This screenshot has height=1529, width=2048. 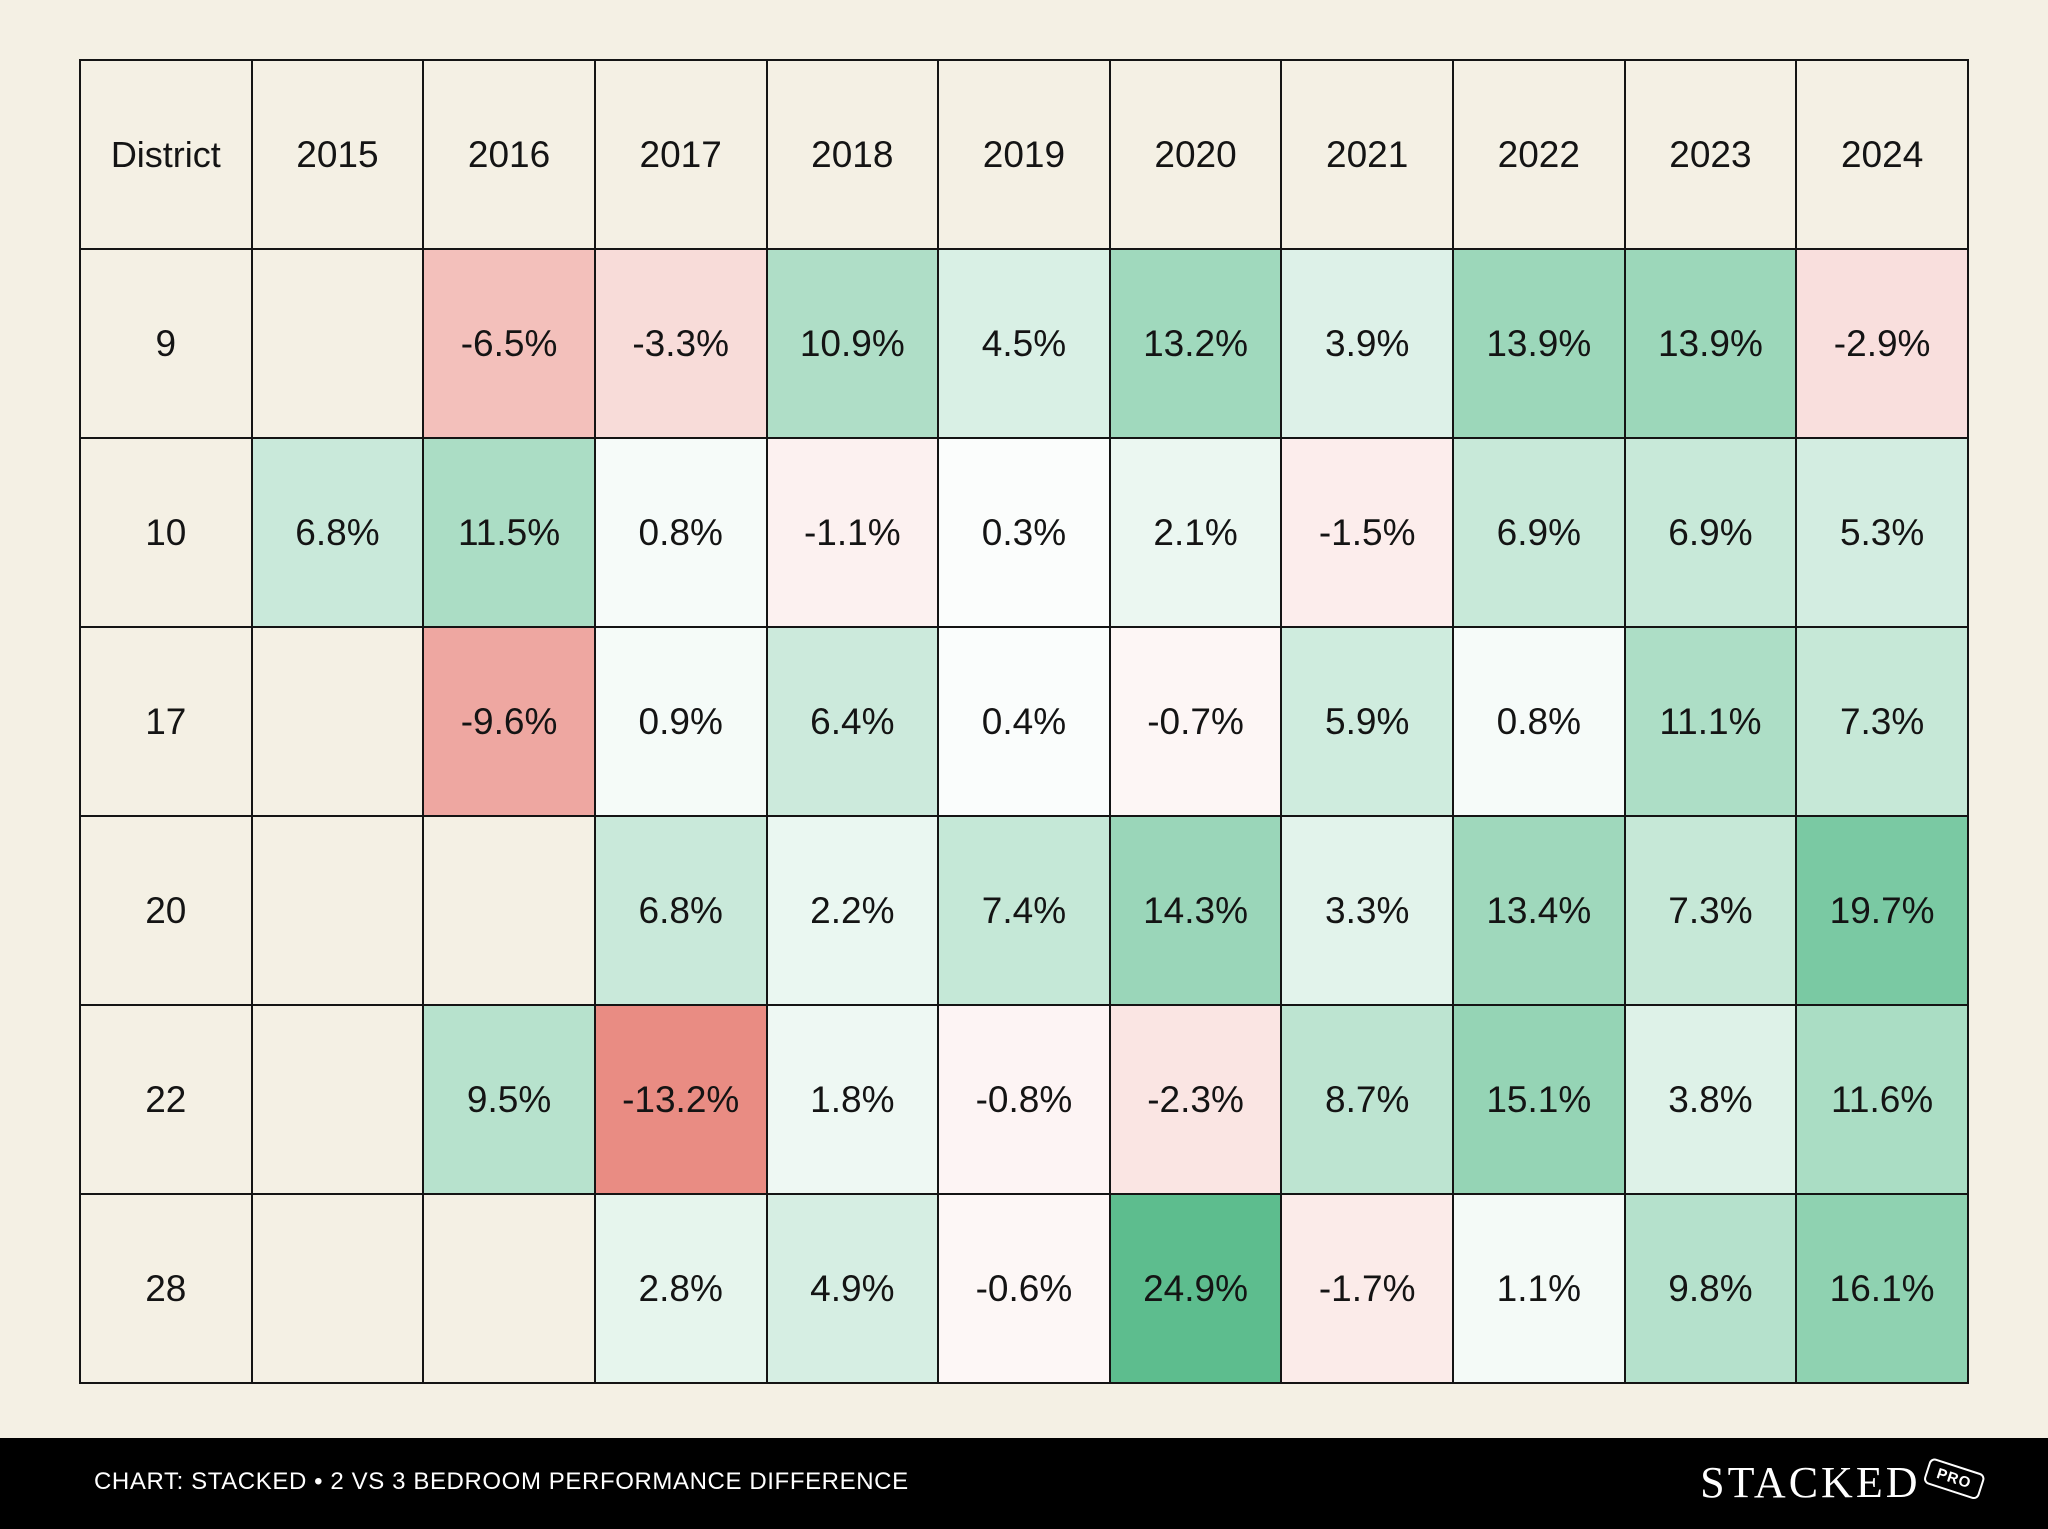 I want to click on year-column-header: 2023, so click(x=1710, y=154).